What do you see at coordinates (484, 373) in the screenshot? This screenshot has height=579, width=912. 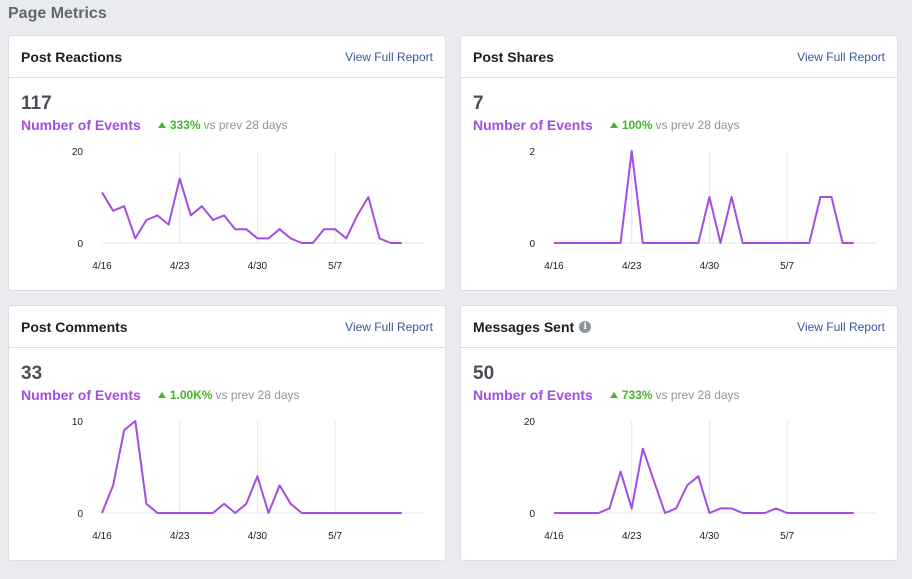 I see `metric-value: 50` at bounding box center [484, 373].